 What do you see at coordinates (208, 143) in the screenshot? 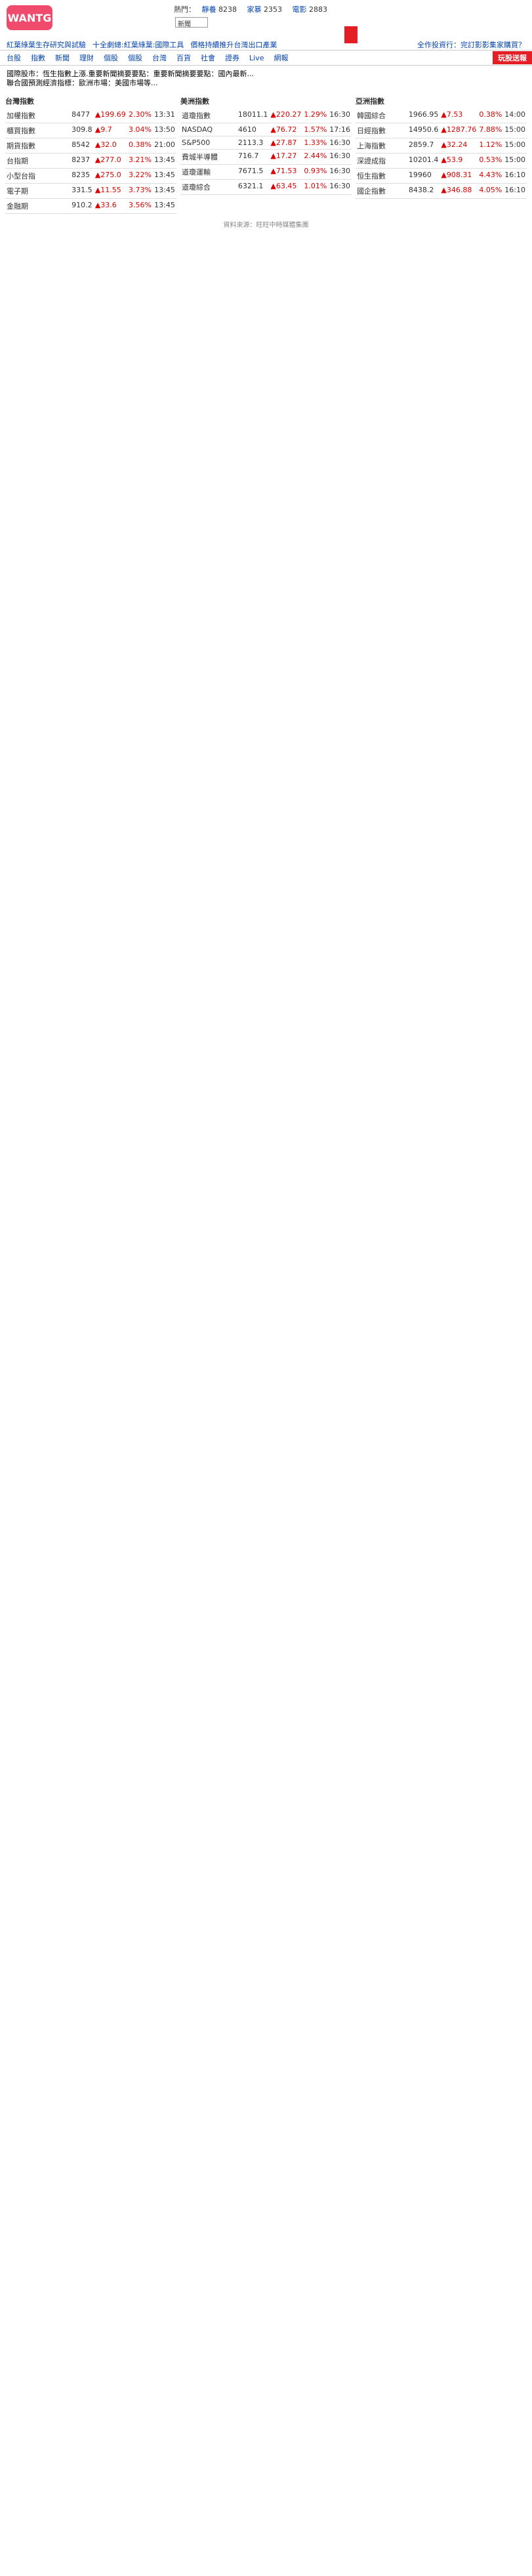
I see `market-name: S&P500` at bounding box center [208, 143].